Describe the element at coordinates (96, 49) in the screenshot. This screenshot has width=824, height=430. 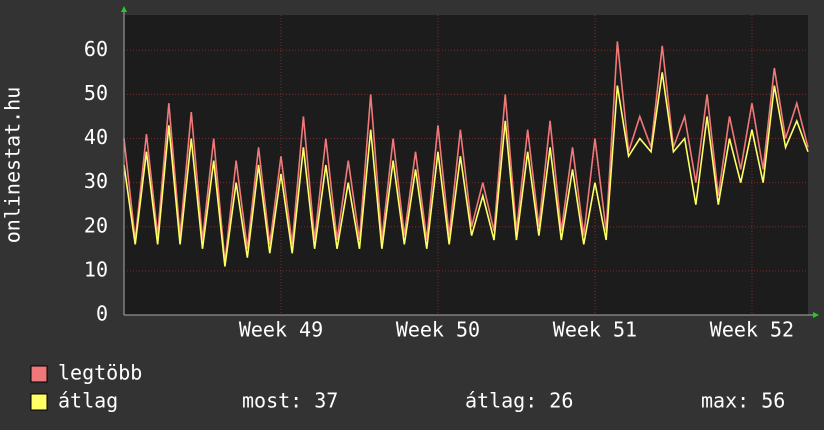
I see `y-tick-label: 60` at that location.